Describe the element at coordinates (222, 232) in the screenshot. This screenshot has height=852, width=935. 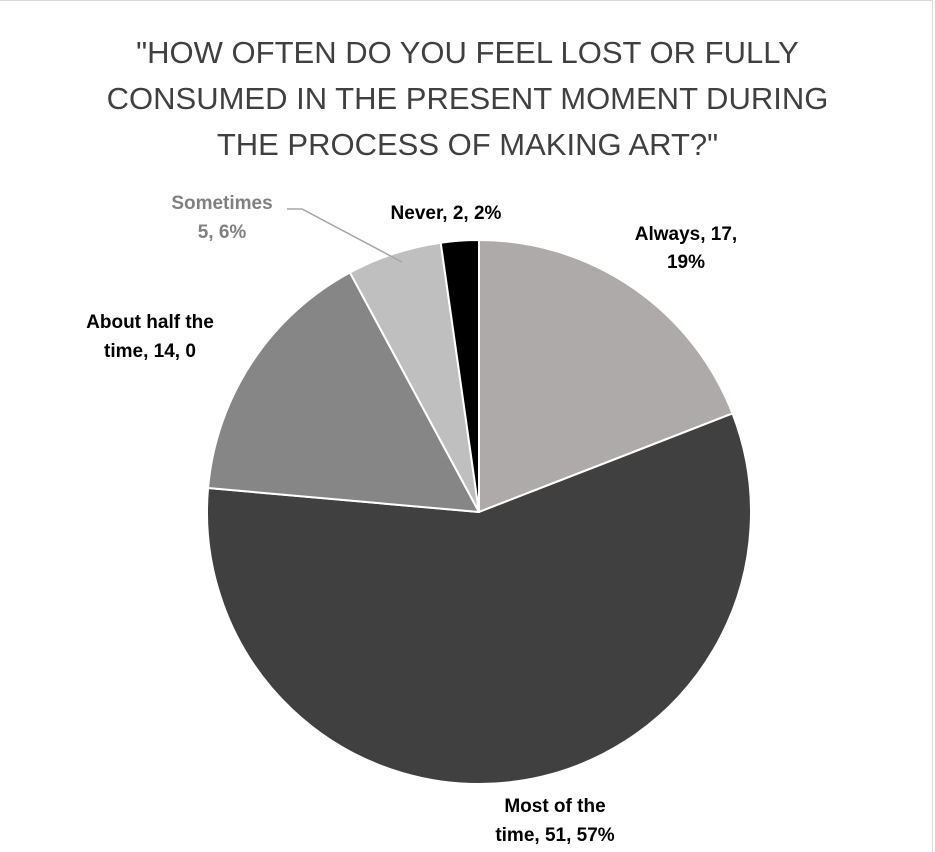
I see `data-label-line: 5, 6%` at that location.